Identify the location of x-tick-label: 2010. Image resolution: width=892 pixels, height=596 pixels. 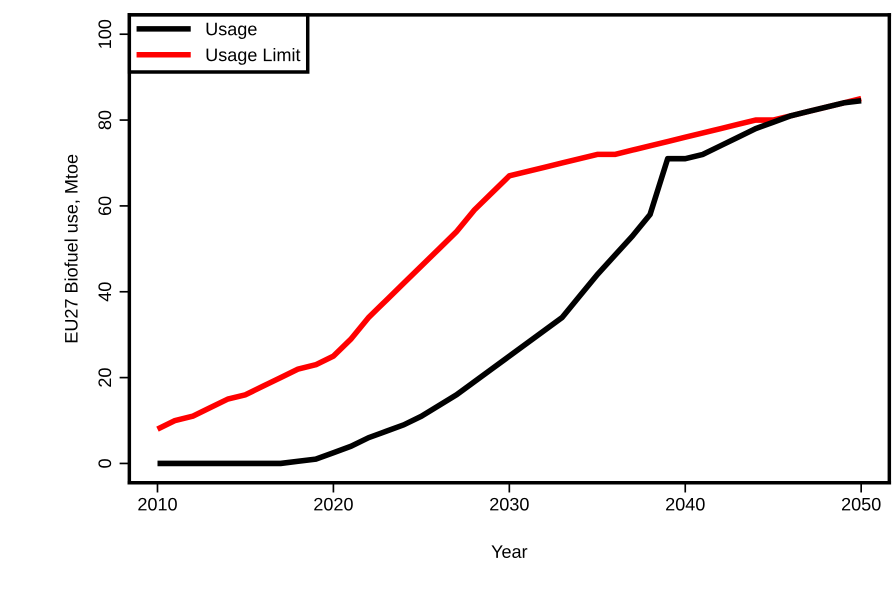
(157, 504).